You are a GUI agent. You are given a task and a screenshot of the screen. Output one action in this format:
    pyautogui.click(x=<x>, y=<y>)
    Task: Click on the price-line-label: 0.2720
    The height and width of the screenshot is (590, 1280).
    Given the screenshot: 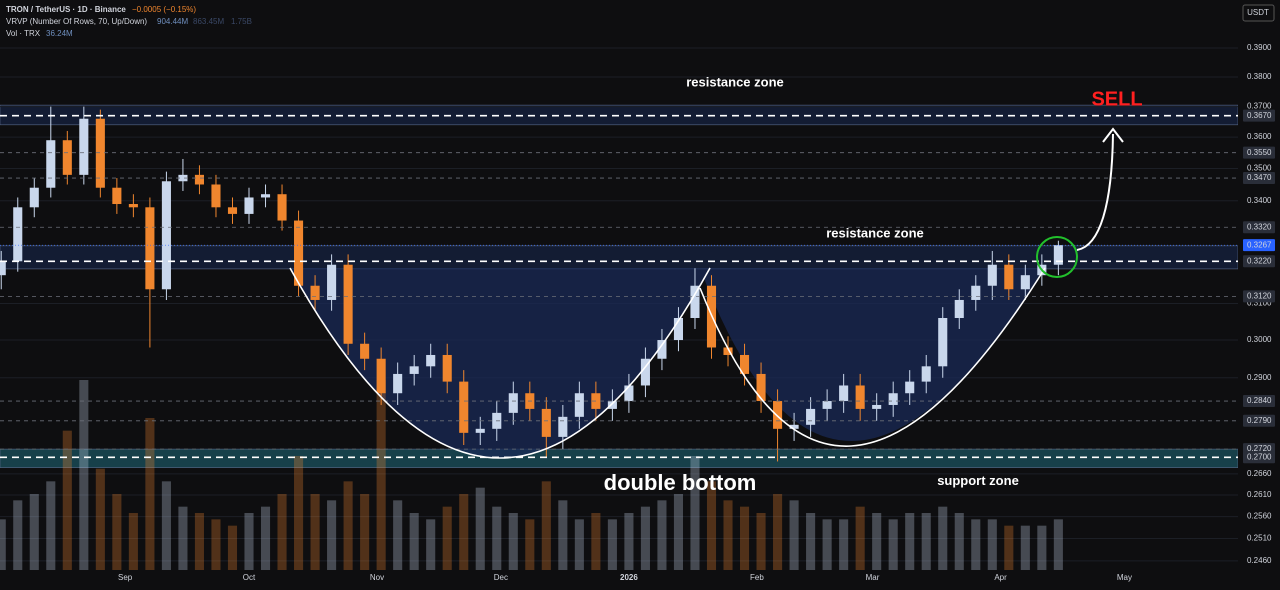 What is the action you would take?
    pyautogui.click(x=1259, y=448)
    